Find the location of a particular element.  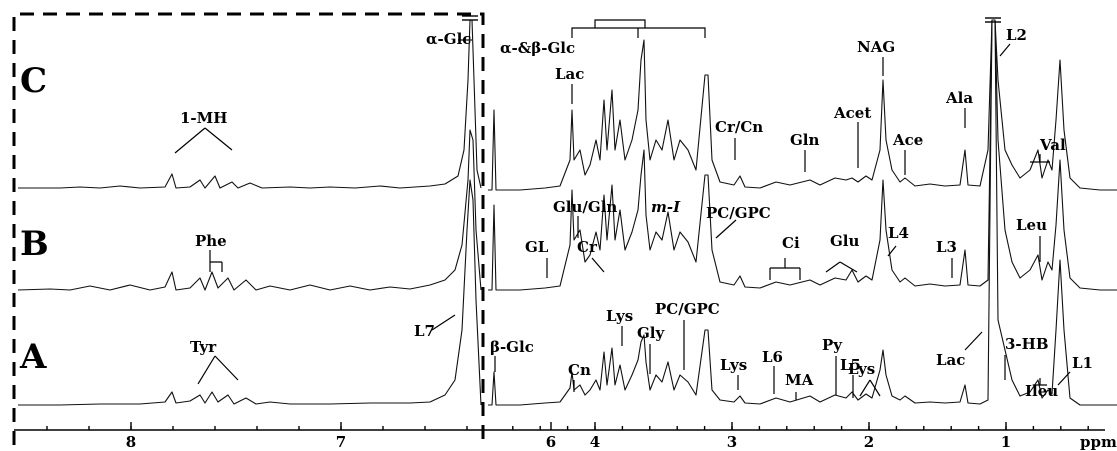

spectrum-label-C: C is located at coordinates (33, 81).